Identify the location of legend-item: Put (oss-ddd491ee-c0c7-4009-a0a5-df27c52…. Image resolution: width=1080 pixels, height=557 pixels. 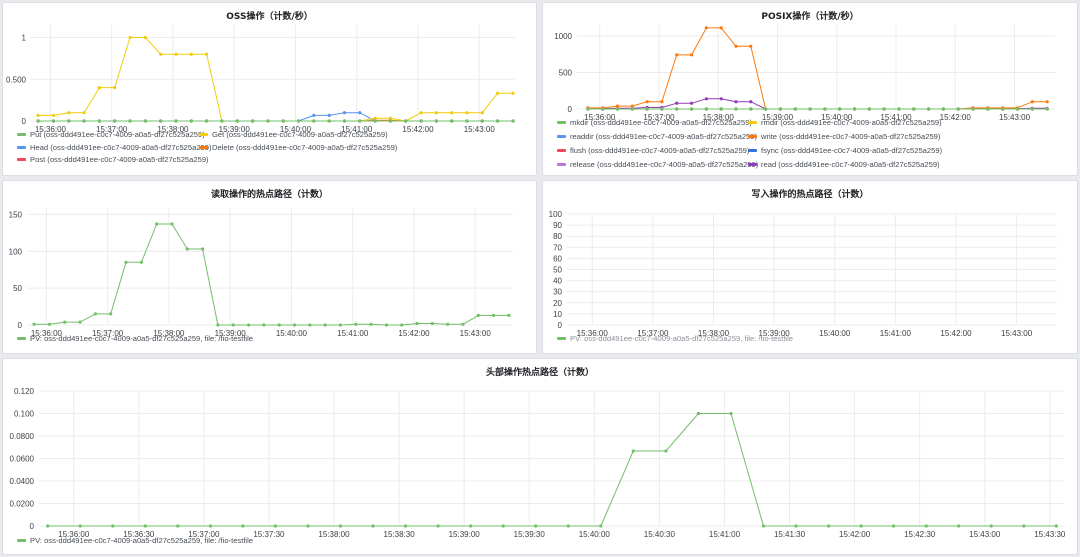
(111, 134).